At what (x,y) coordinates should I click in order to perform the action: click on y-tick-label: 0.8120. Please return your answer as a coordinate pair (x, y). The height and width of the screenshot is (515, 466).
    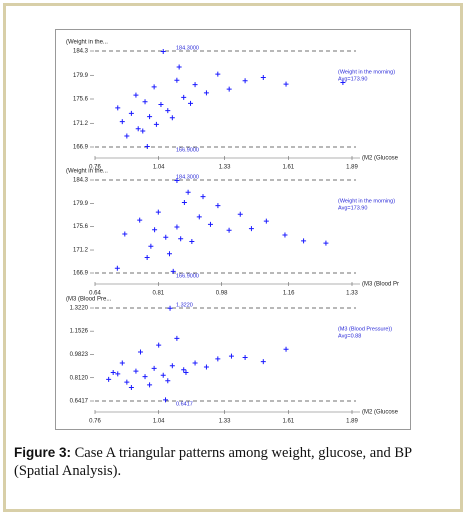
    Looking at the image, I should click on (79, 378).